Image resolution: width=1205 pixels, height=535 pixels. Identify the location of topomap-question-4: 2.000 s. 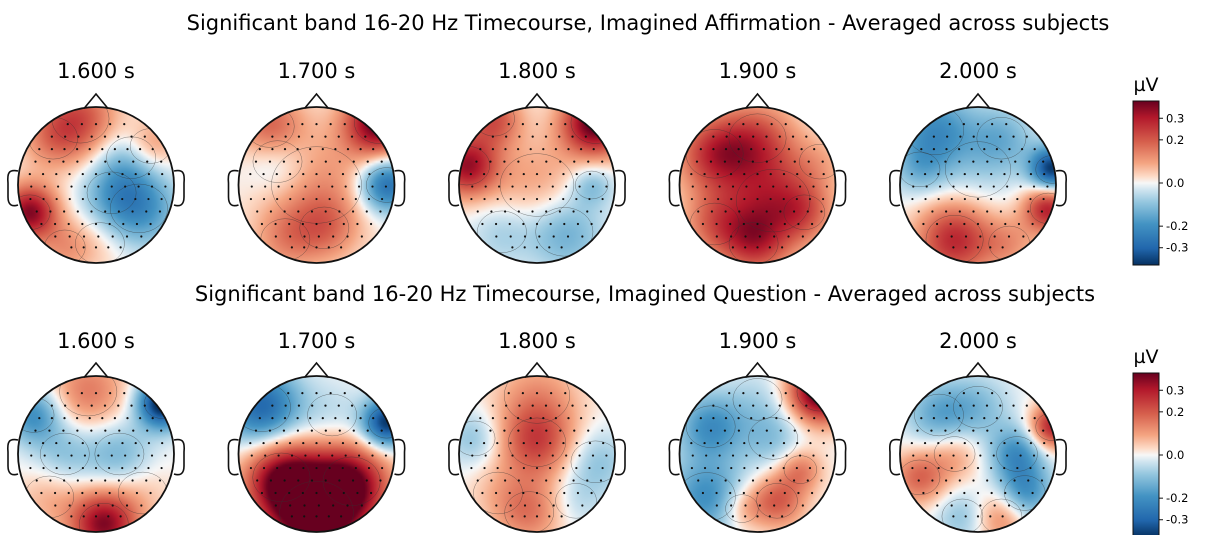
(978, 431).